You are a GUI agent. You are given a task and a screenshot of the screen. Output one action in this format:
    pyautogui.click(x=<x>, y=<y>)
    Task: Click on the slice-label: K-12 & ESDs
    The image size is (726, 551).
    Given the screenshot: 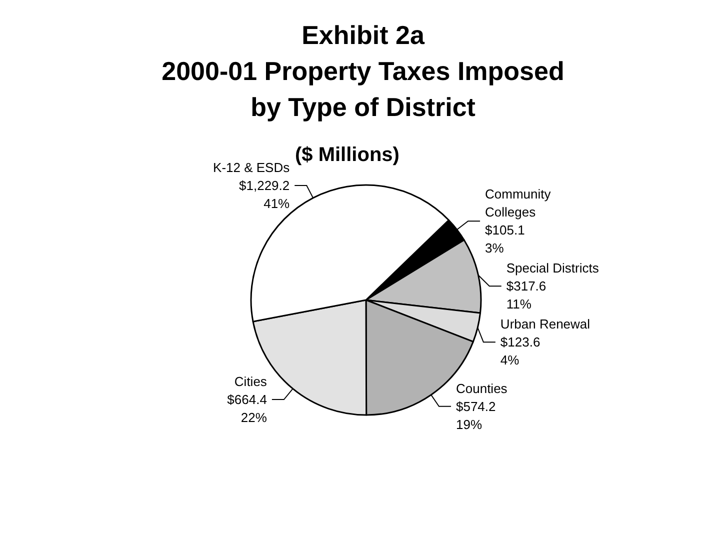 What is the action you would take?
    pyautogui.click(x=251, y=167)
    